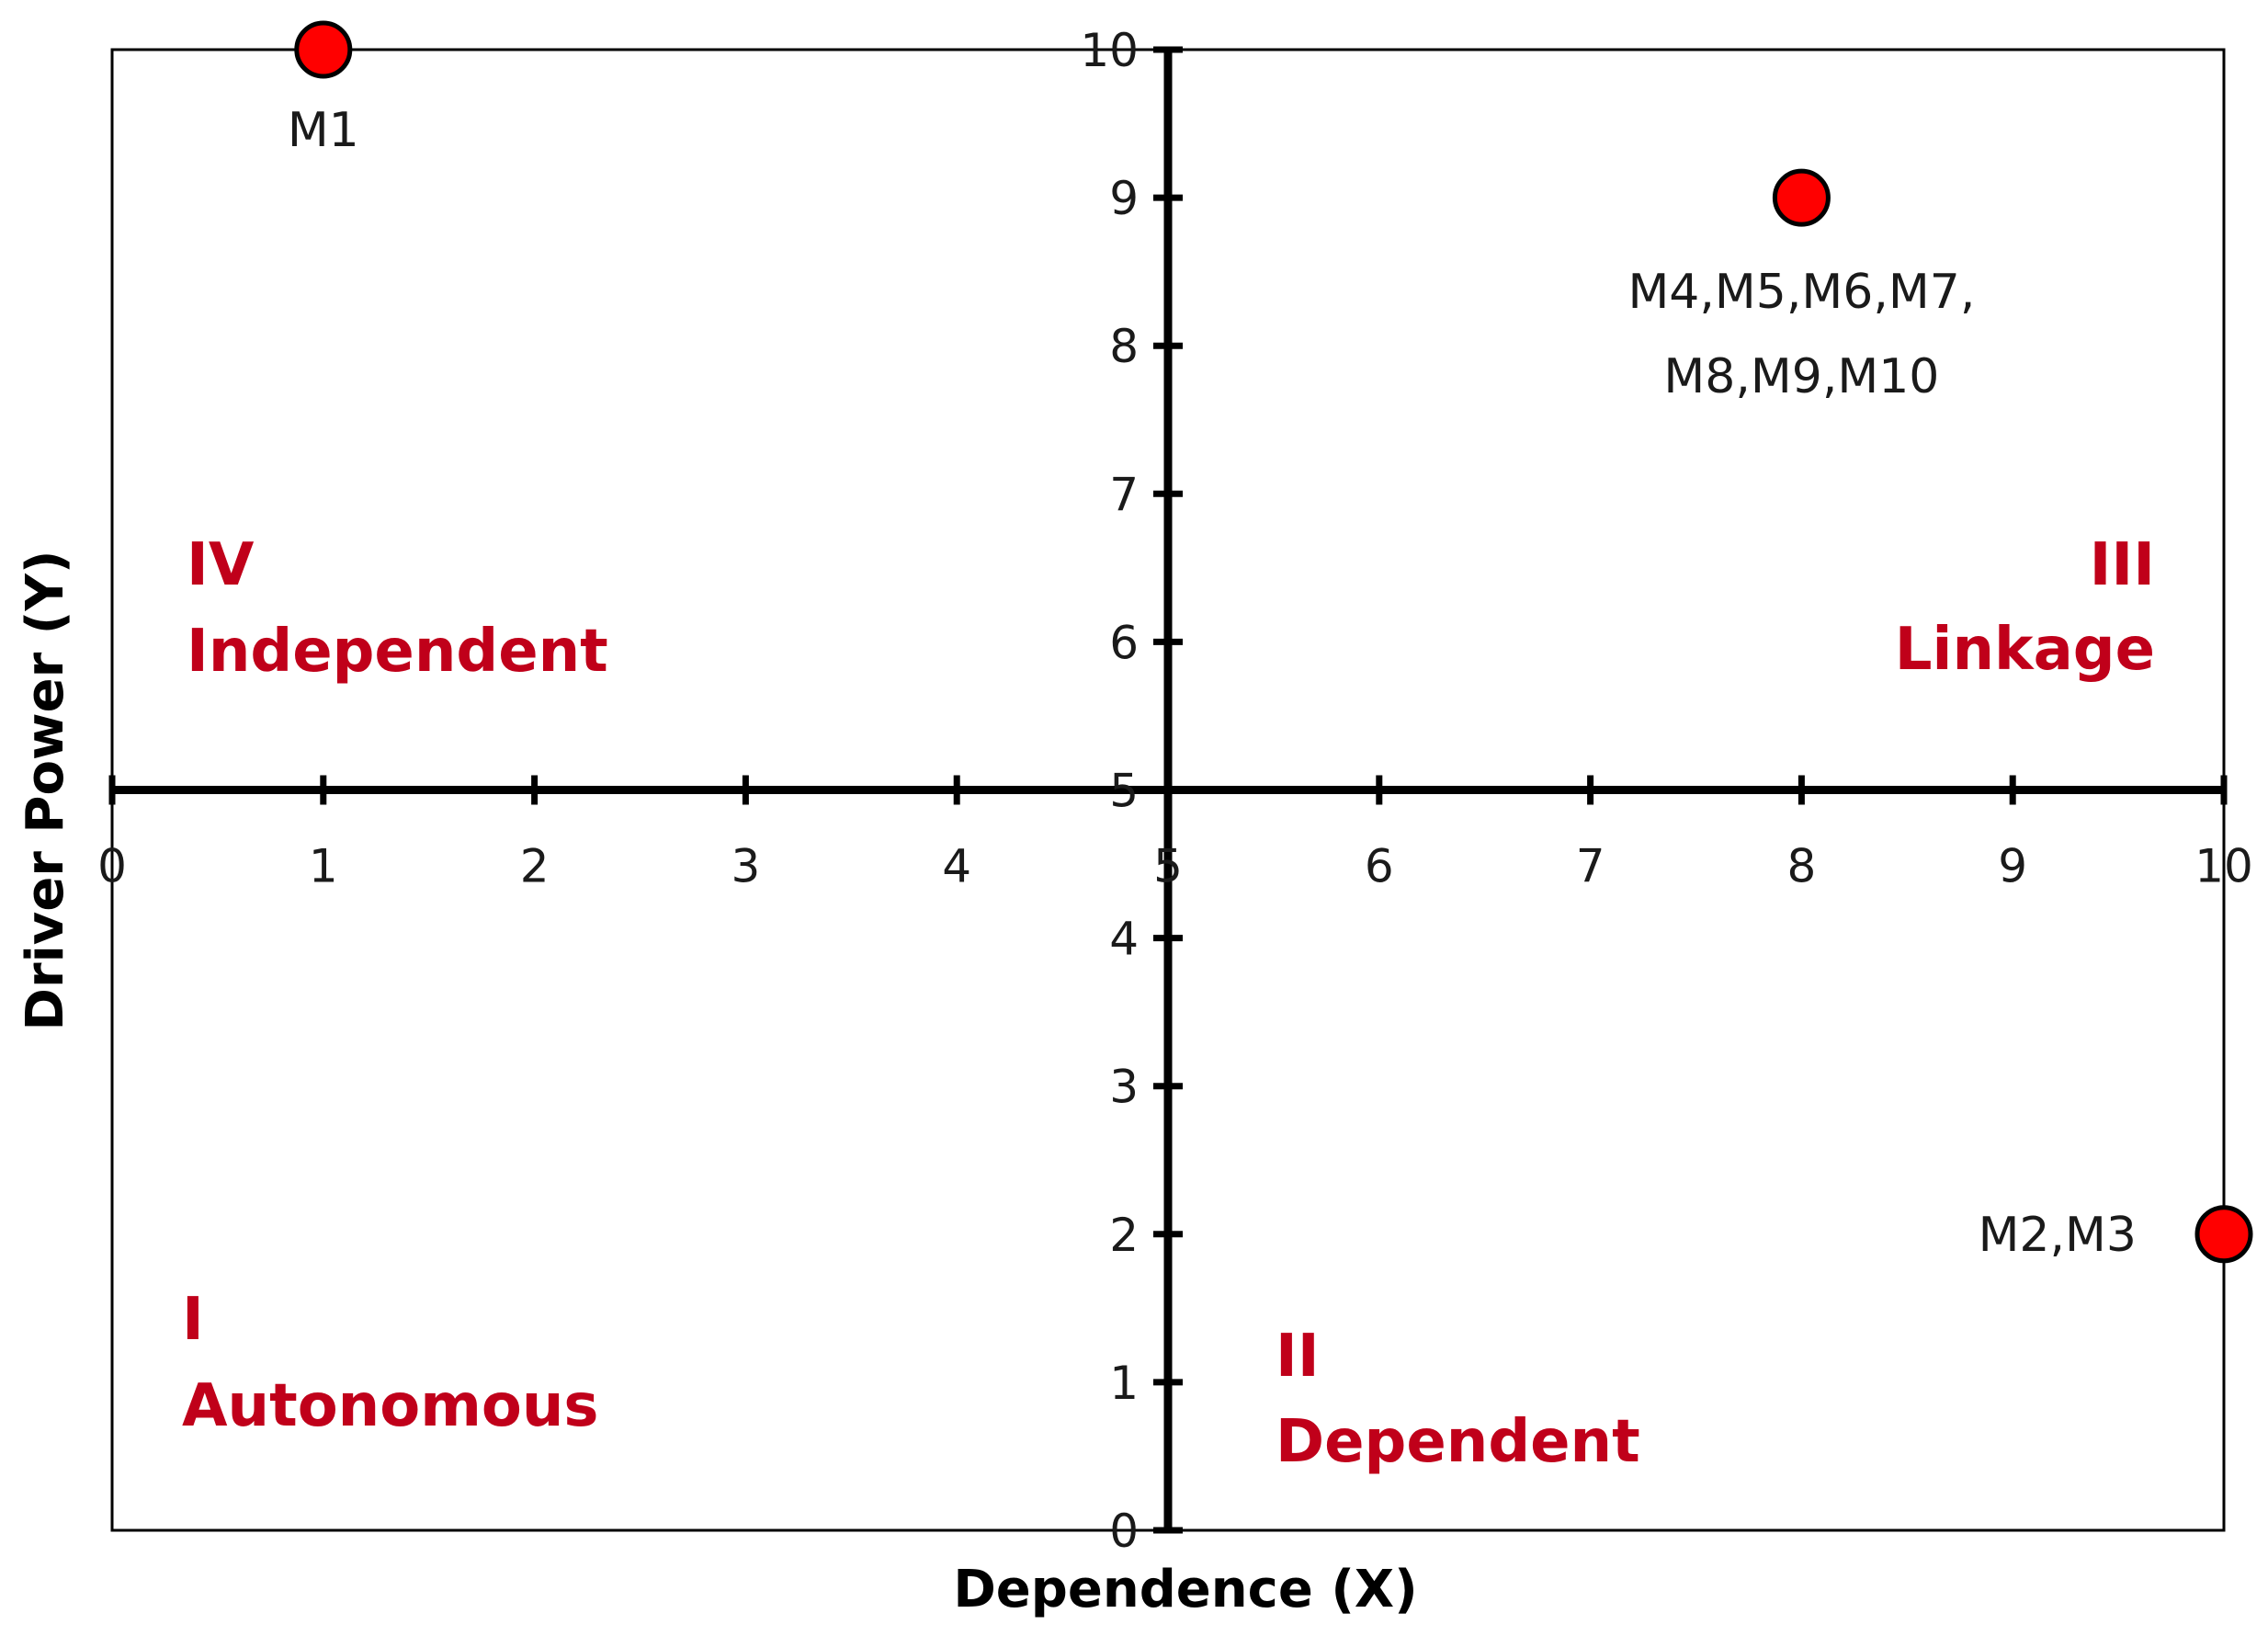 The width and height of the screenshot is (2268, 1636). I want to click on data-point-label: M1, so click(323, 130).